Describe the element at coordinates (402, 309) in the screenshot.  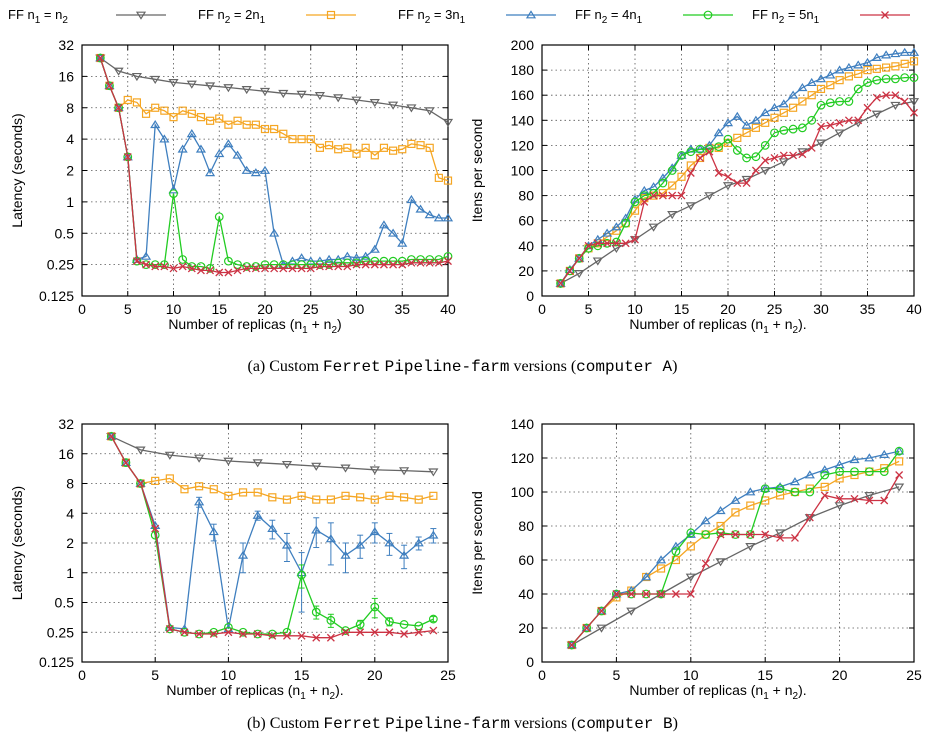
I see `x-tick-label: 35` at that location.